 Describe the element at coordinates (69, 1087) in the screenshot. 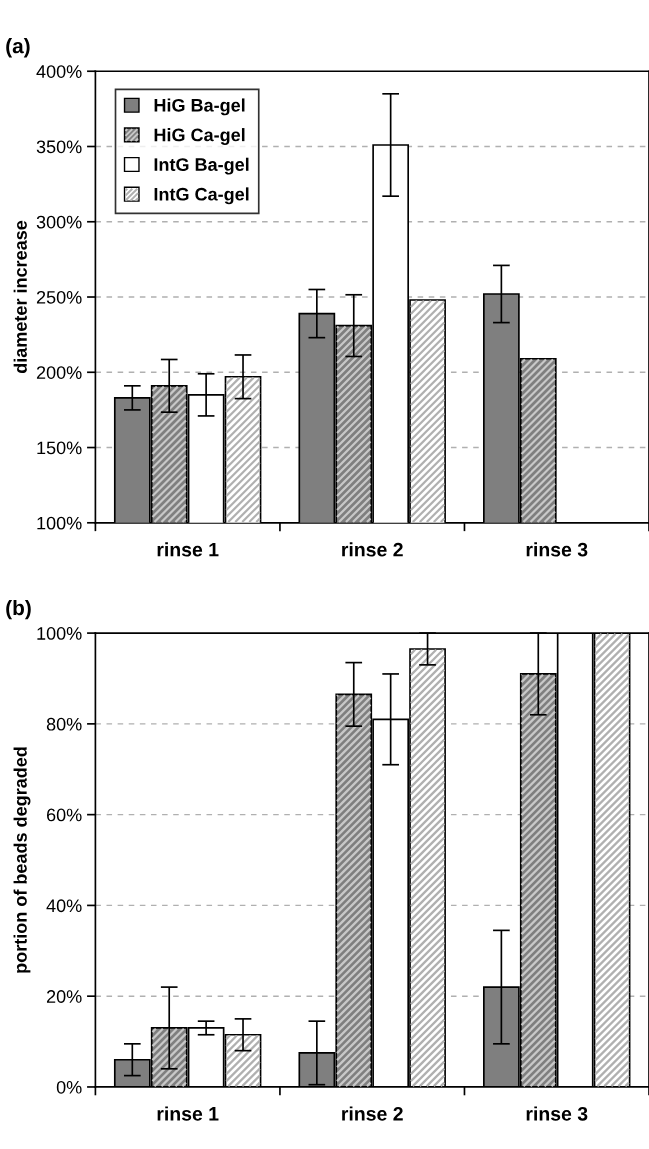

I see `y-tick-label: 0%` at that location.